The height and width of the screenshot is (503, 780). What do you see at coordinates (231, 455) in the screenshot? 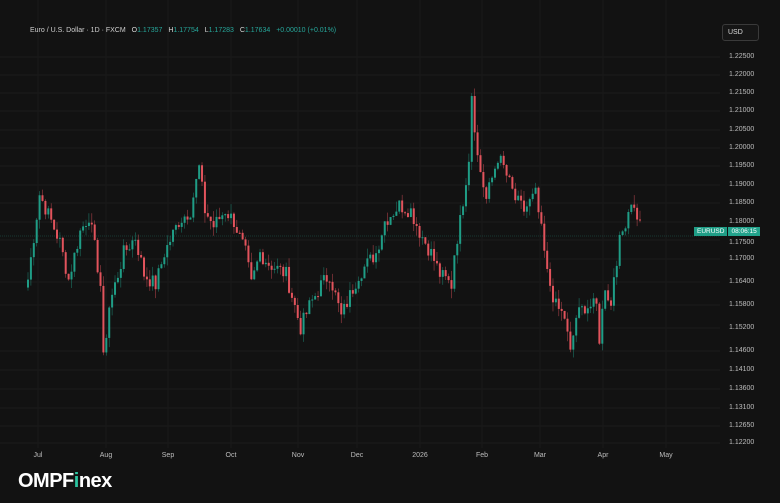
I see `x-tick-label: Oct` at bounding box center [231, 455].